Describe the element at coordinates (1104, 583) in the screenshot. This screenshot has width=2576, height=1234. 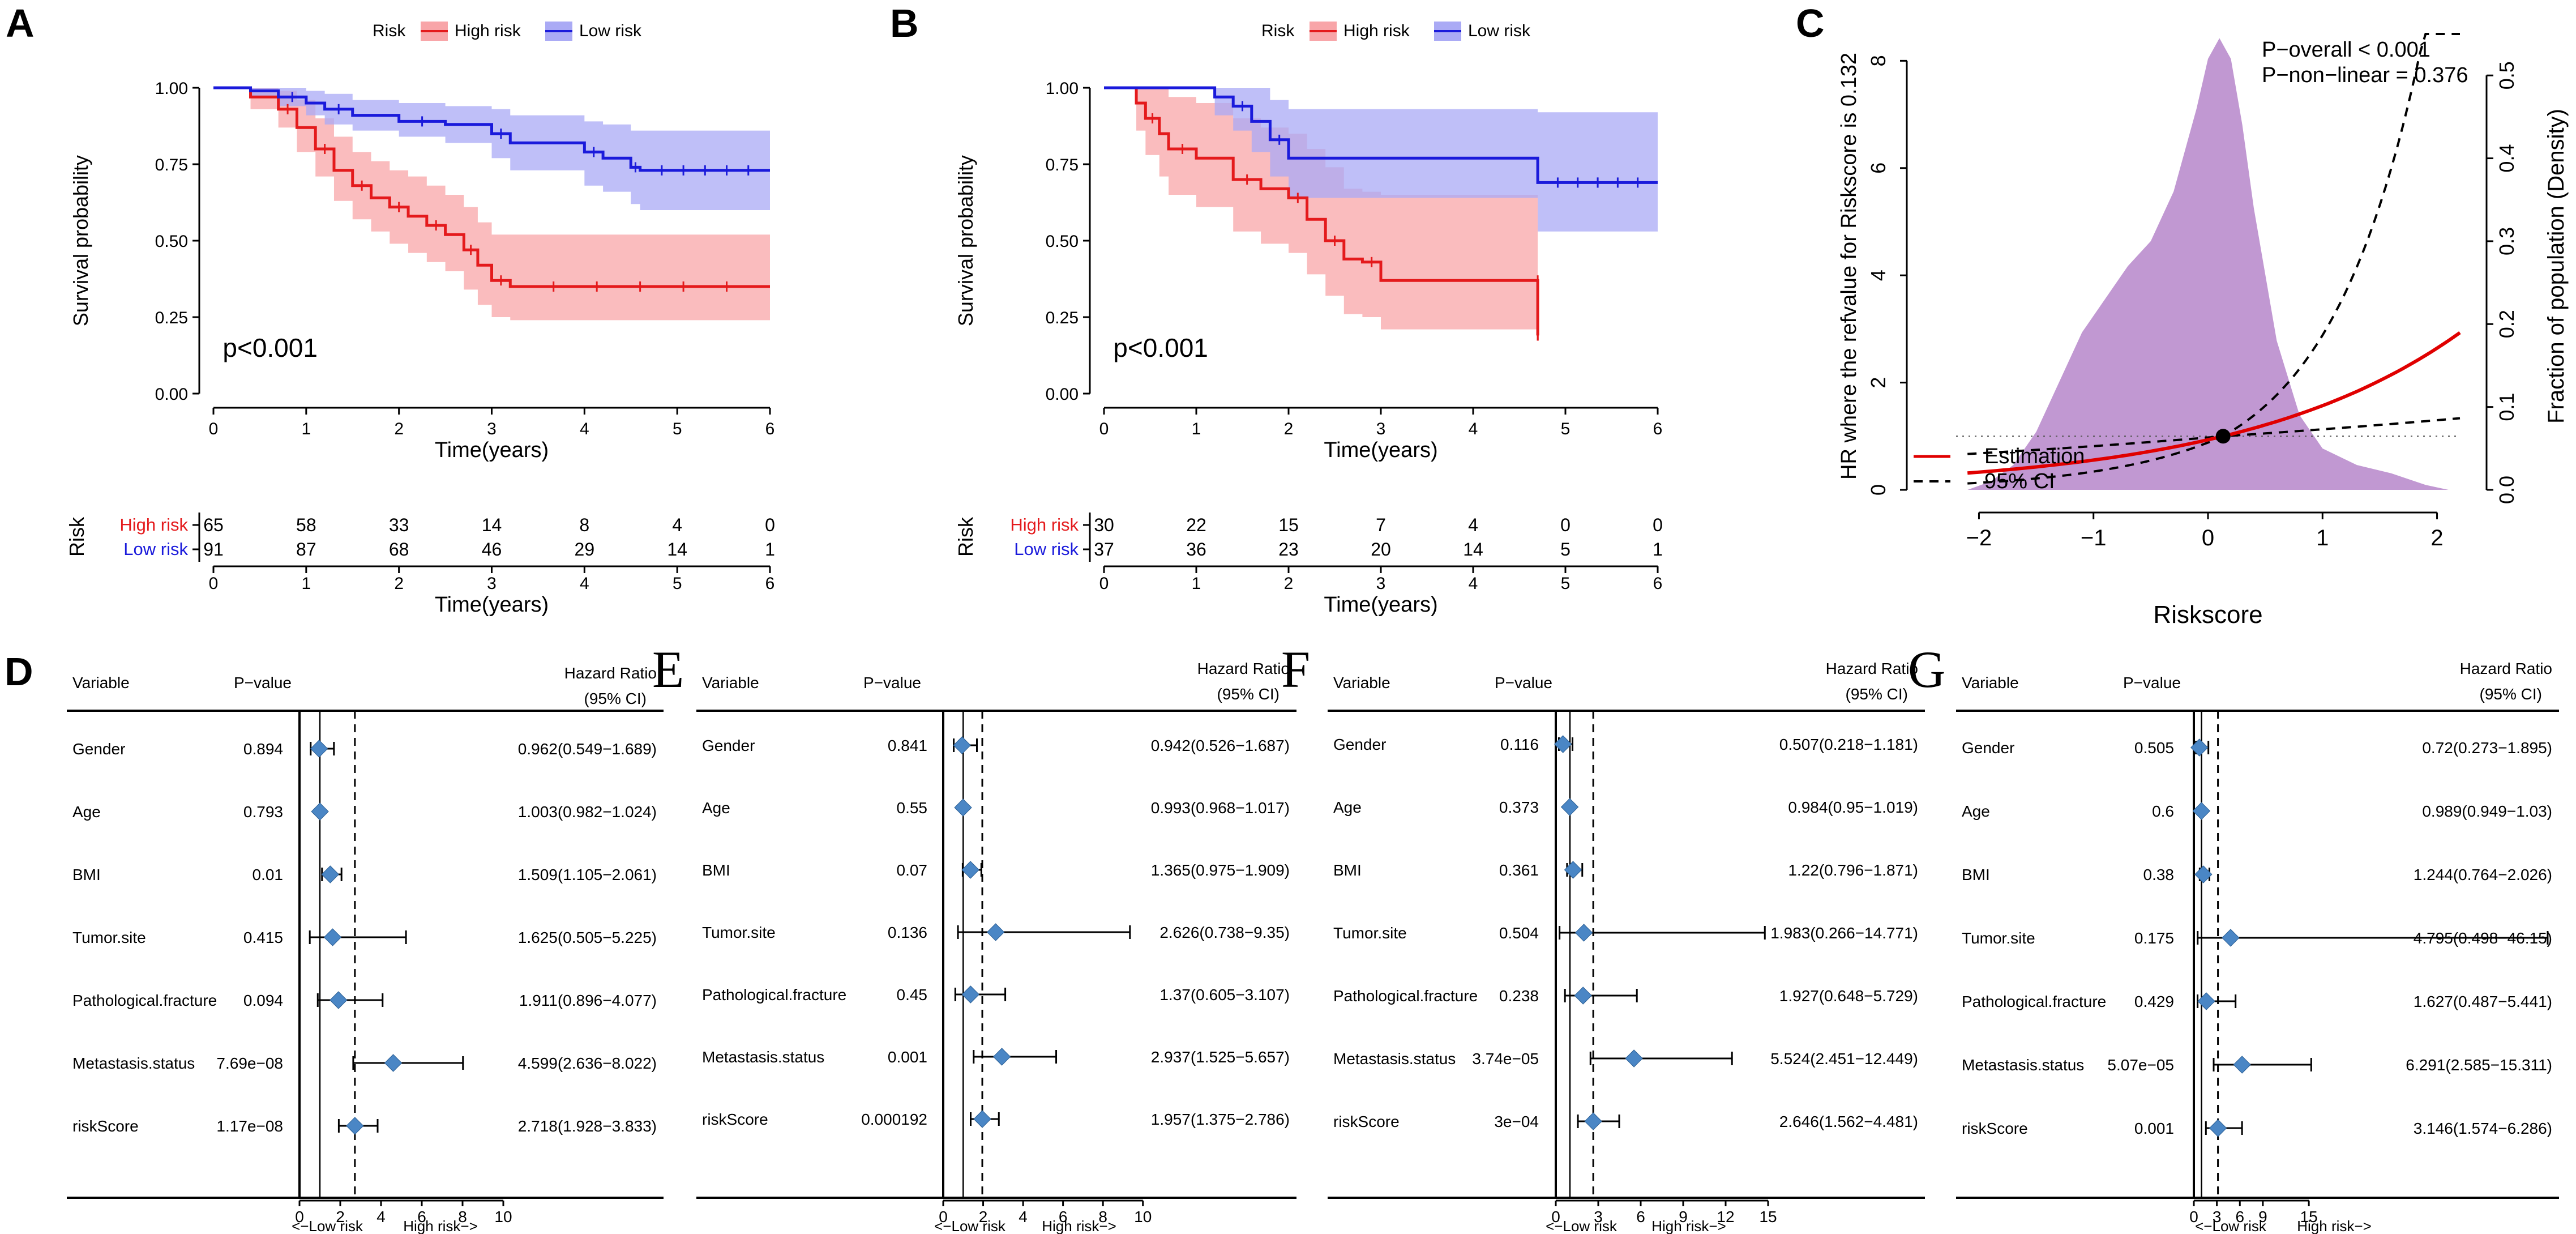
I see `risk-table-x-tick-label: 0` at that location.